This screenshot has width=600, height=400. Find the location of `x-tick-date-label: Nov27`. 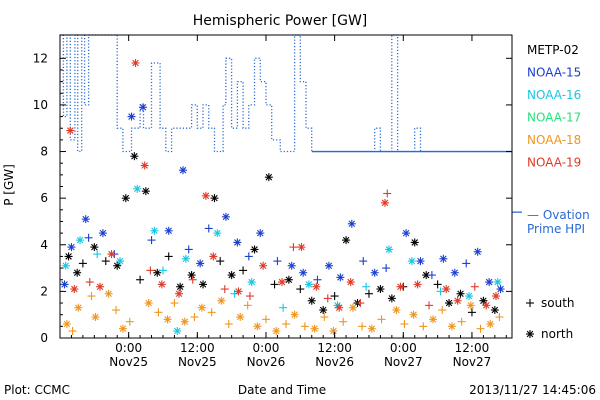

x-tick-date-label: Nov27 is located at coordinates (472, 362).